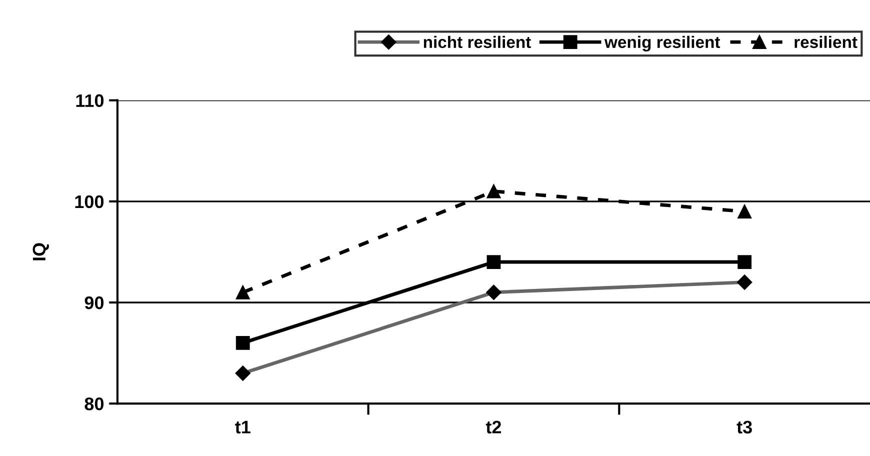 This screenshot has height=456, width=870. I want to click on y-axis-title: IQ, so click(40, 251).